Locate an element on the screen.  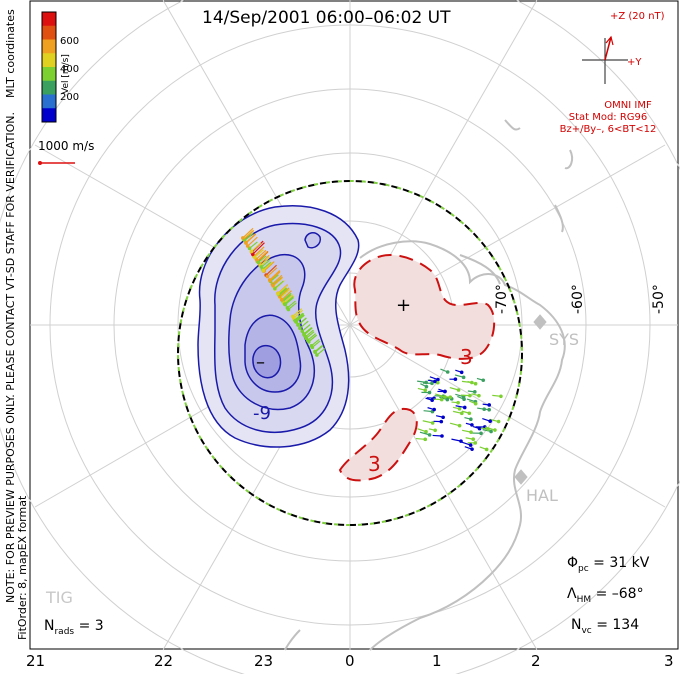
negative-contour-label: -9 is located at coordinates (262, 413).